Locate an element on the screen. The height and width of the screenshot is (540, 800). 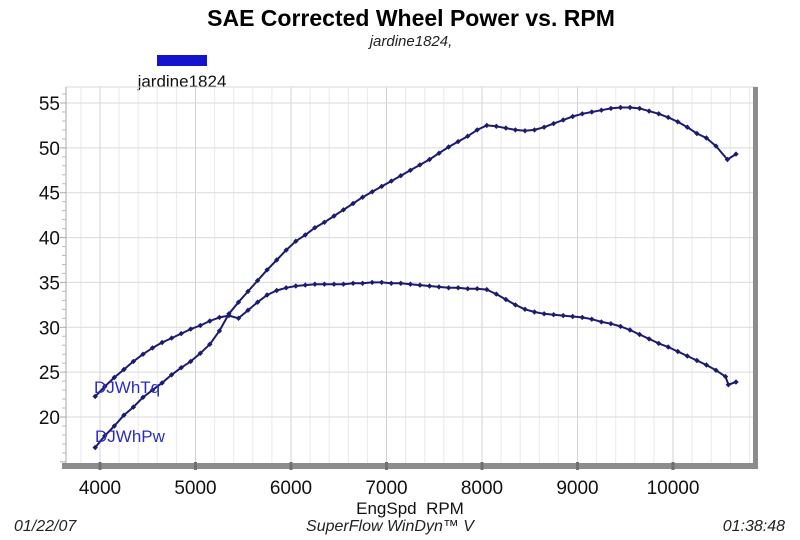
legend-label: jardine1824 is located at coordinates (182, 81).